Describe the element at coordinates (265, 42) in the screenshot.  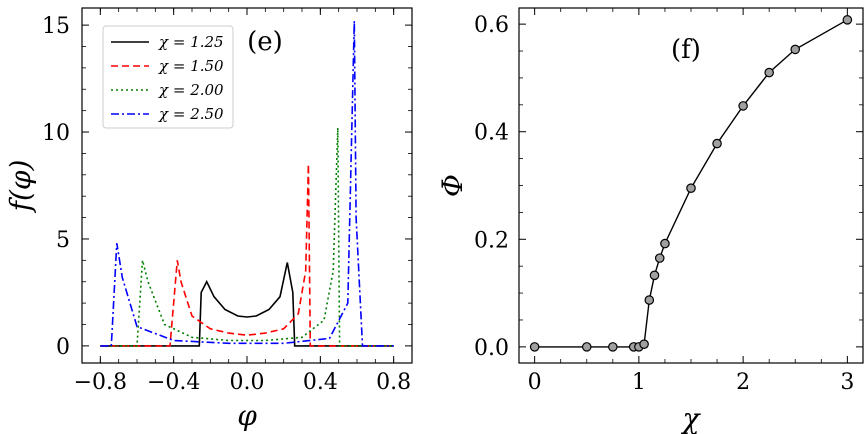
I see `panel-label-e: (e)` at that location.